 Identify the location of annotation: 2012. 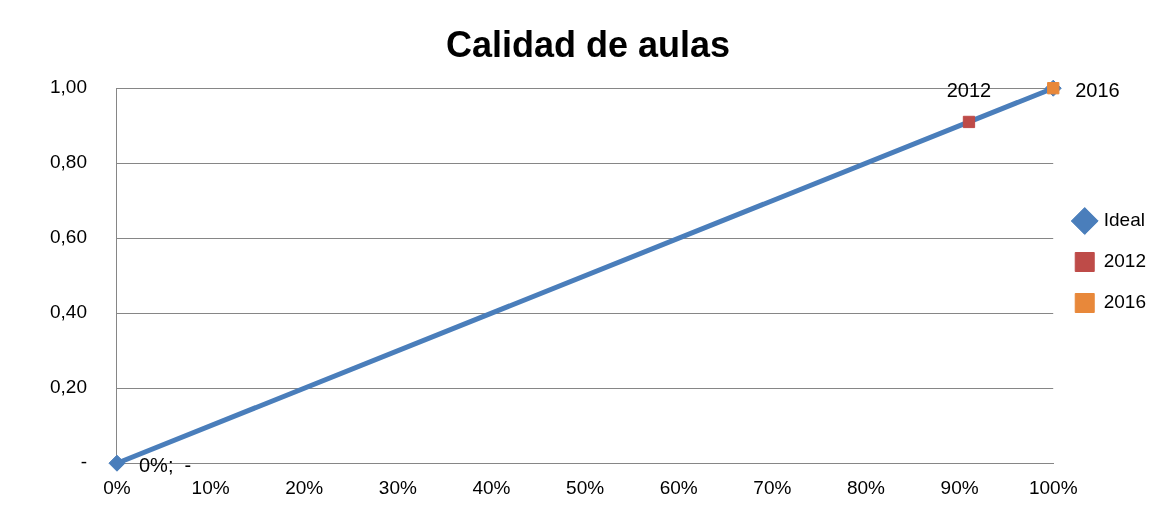
(969, 90).